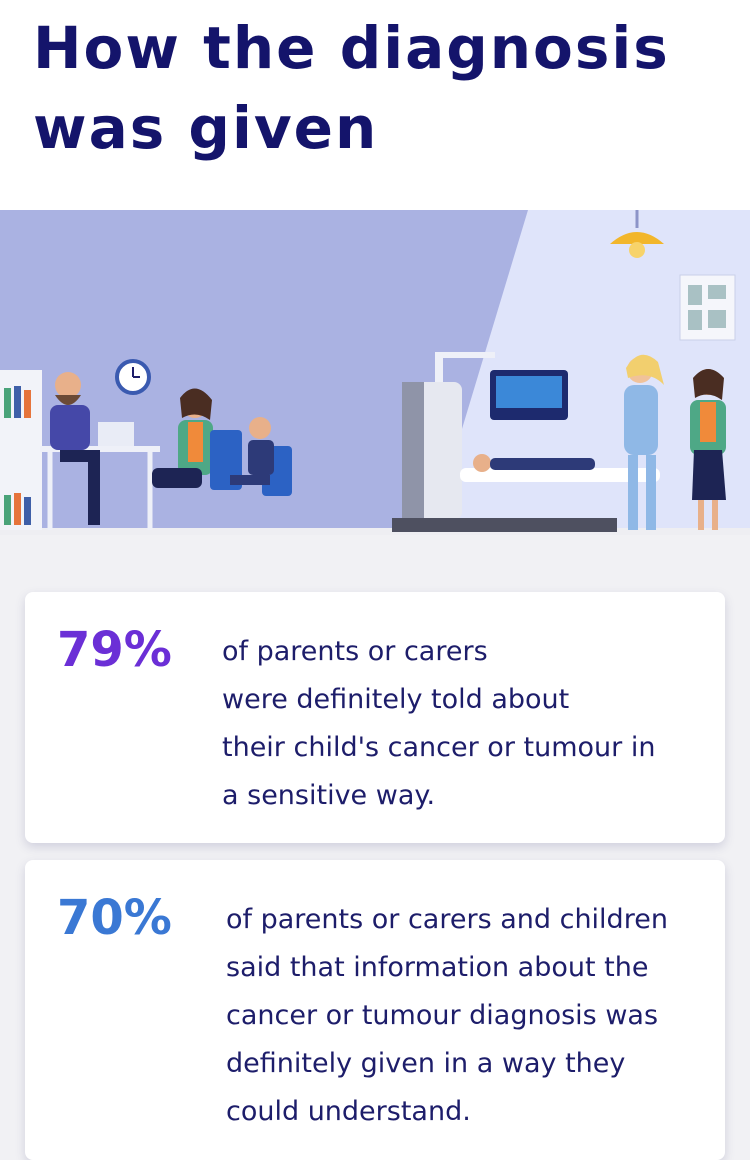 The image size is (750, 1160). I want to click on stat-line: their child's cancer or tumour in, so click(439, 747).